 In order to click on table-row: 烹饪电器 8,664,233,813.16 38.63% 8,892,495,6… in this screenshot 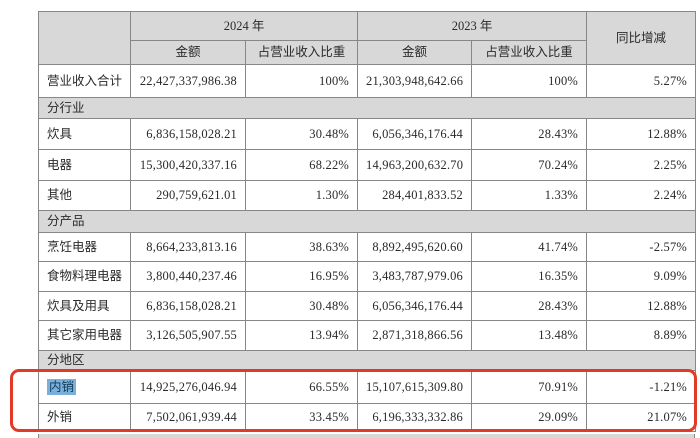, I will do `click(367, 247)`.